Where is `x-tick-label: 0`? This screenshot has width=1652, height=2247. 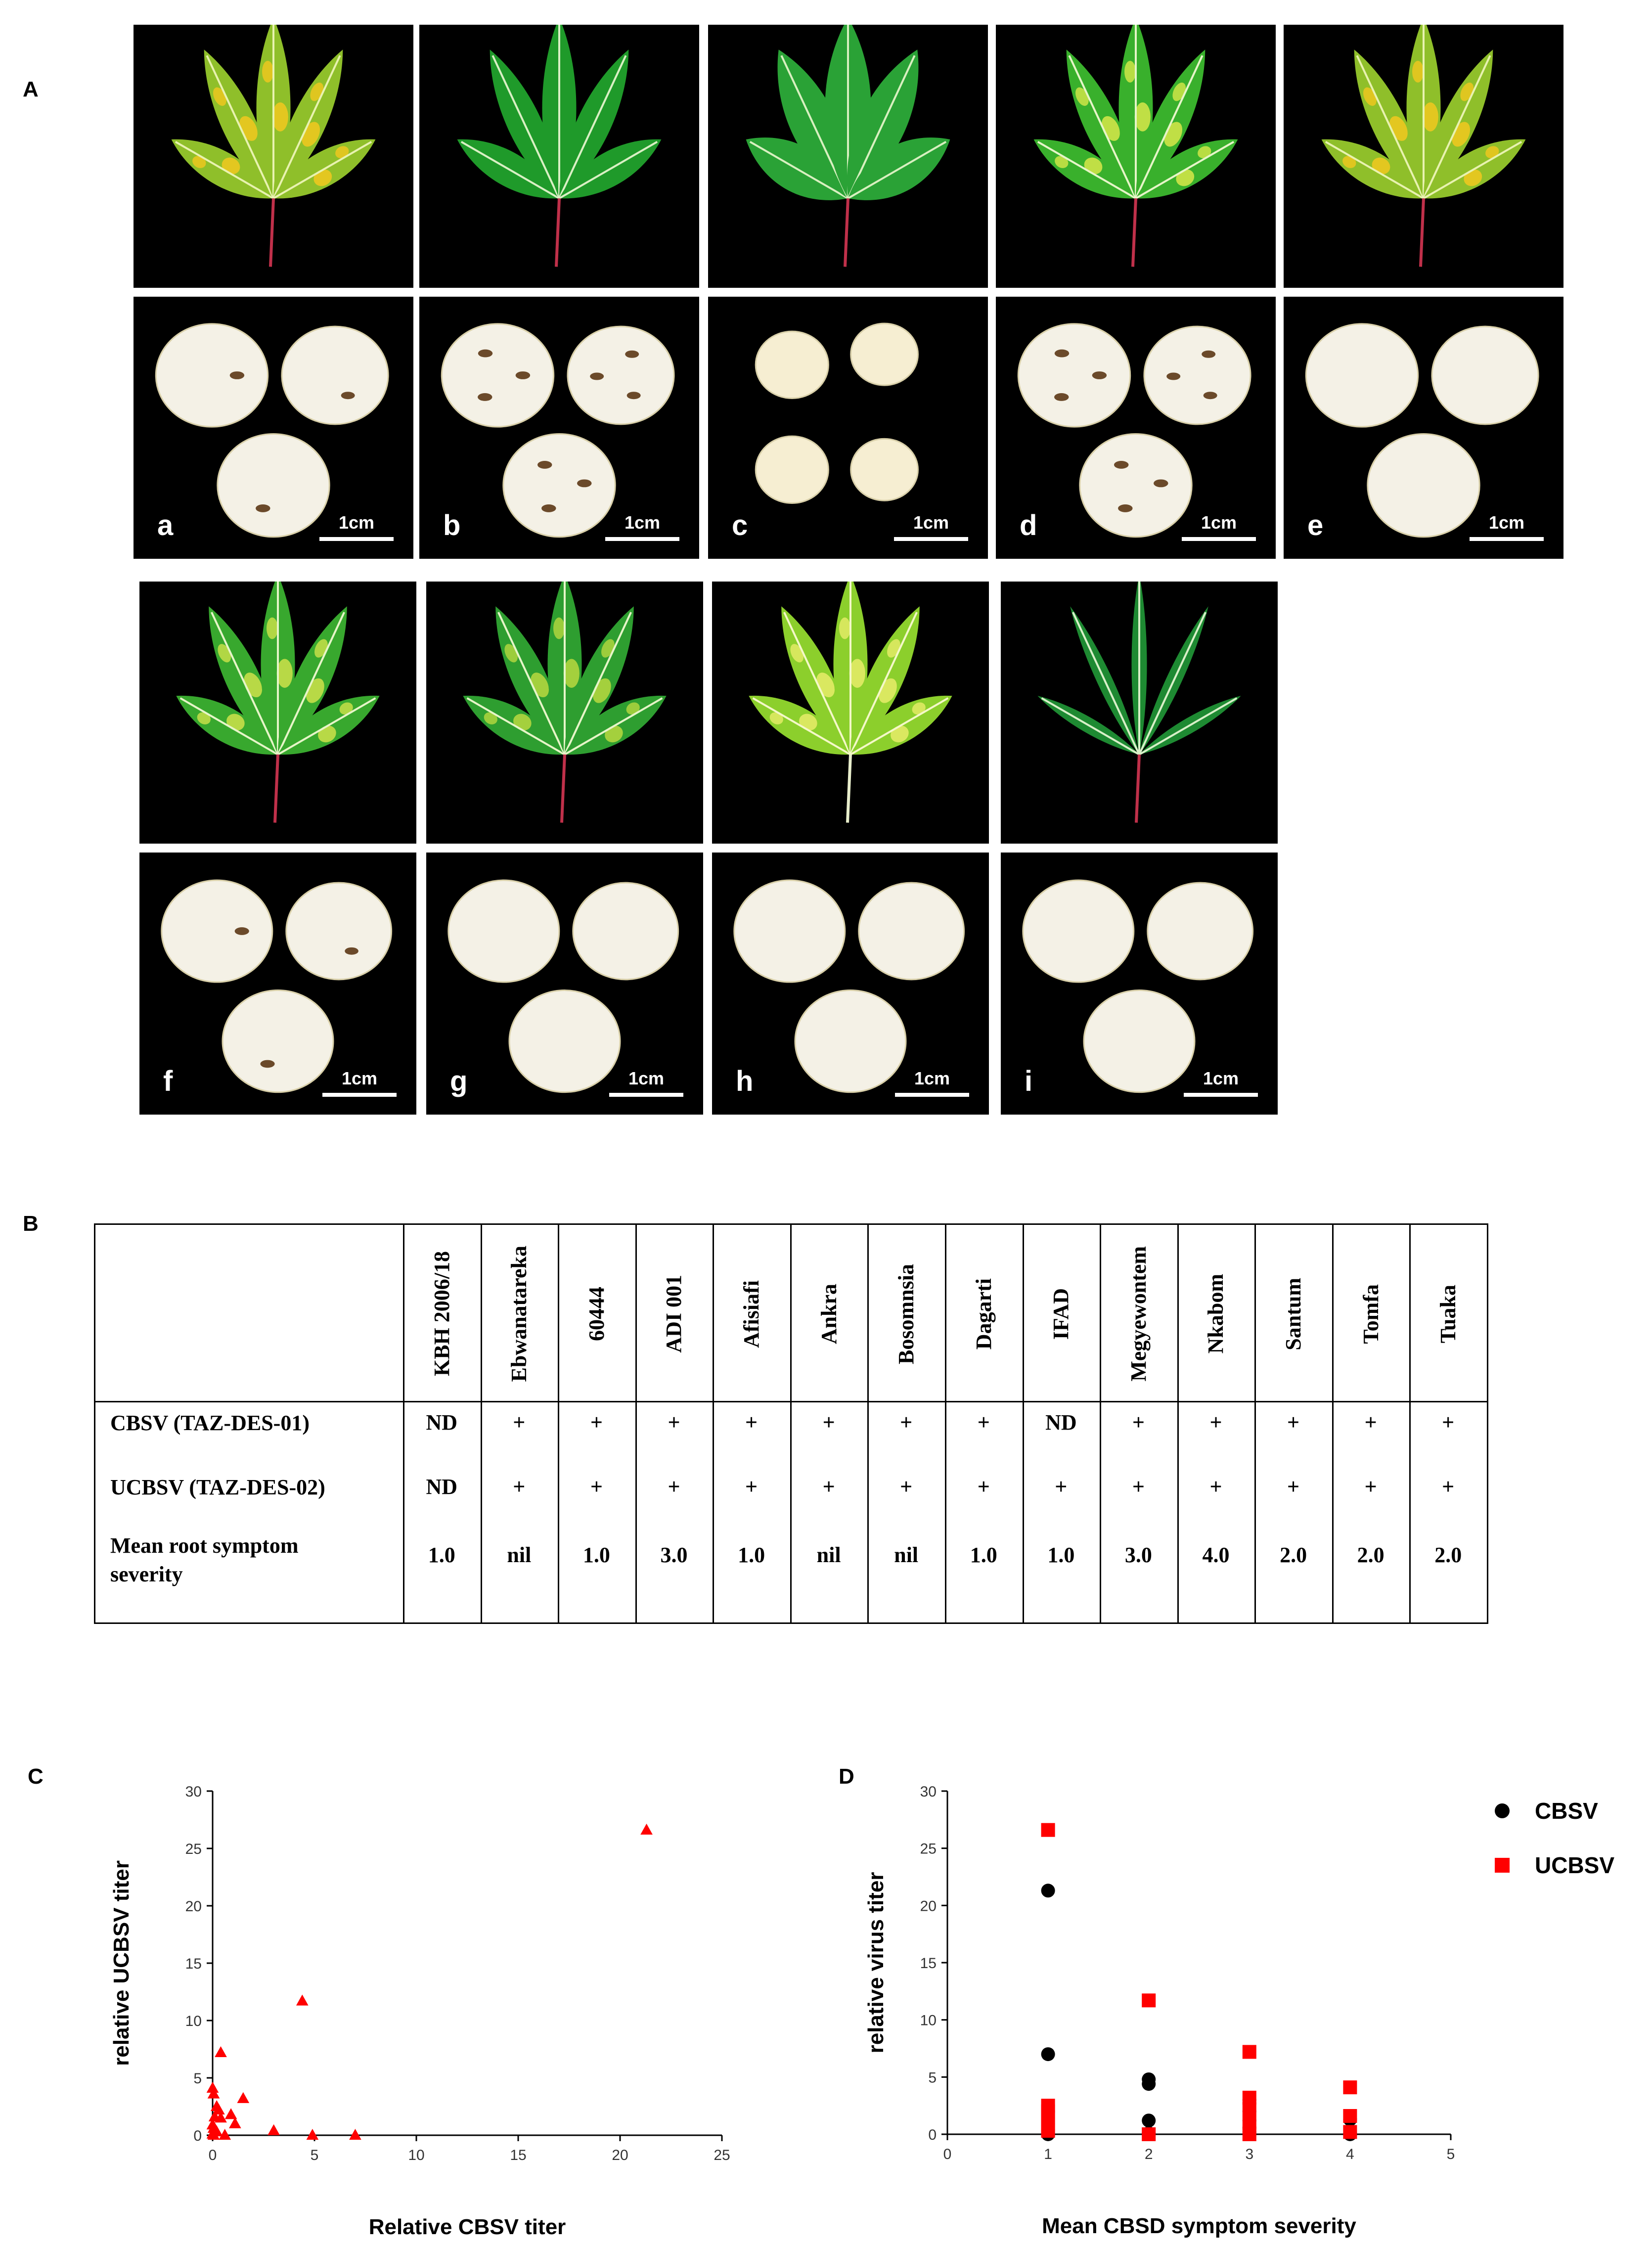
x-tick-label: 0 is located at coordinates (947, 2154).